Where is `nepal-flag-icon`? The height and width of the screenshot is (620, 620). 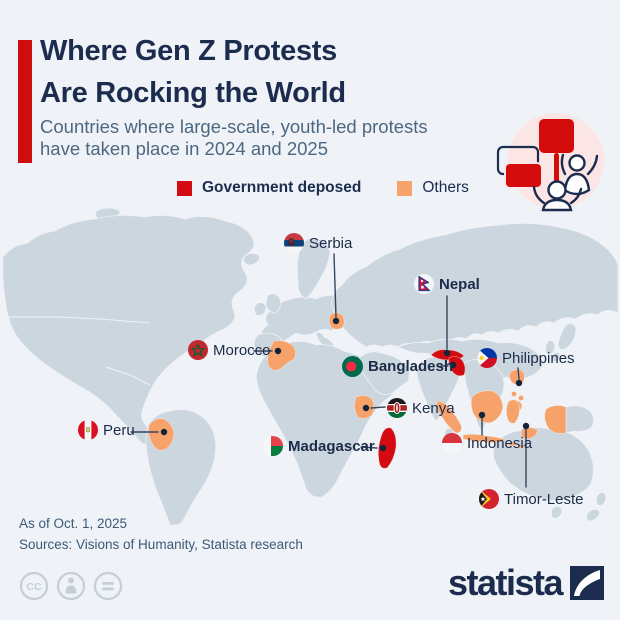
nepal-flag-icon is located at coordinates (424, 284).